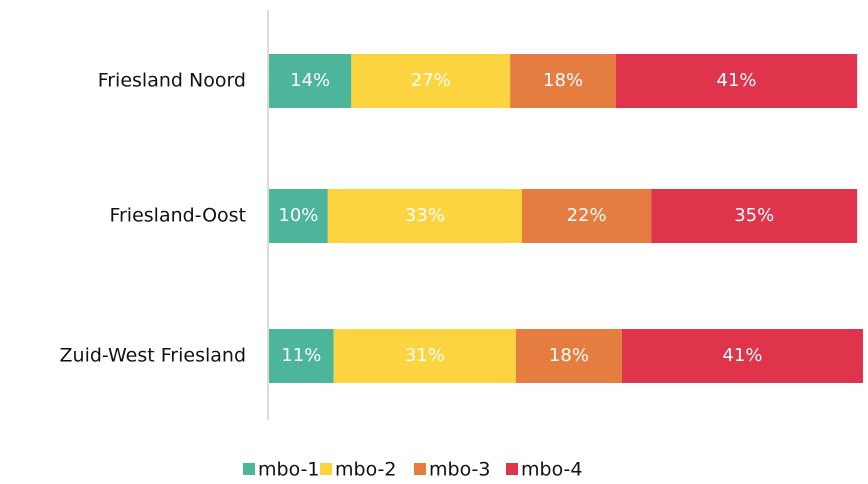 This screenshot has height=484, width=868. What do you see at coordinates (177, 216) in the screenshot?
I see `category-label: Friesland-Oost` at bounding box center [177, 216].